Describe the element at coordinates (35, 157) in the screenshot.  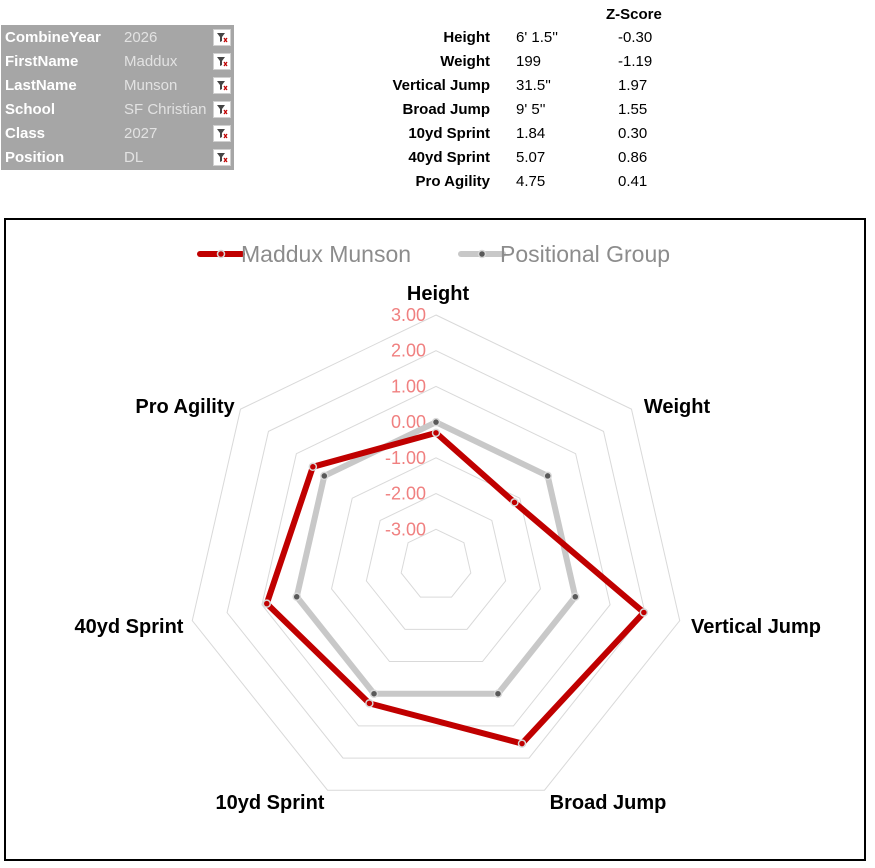
I see `filter-label: Position` at that location.